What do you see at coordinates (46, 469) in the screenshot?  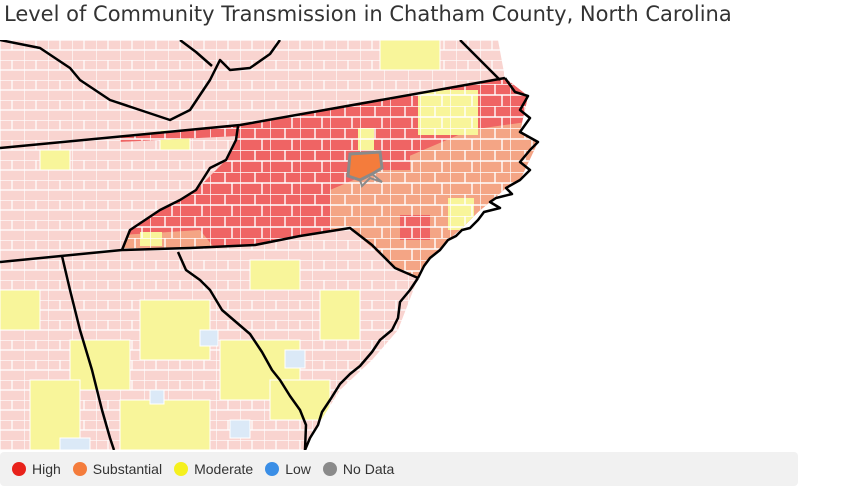 I see `legend-label: High` at bounding box center [46, 469].